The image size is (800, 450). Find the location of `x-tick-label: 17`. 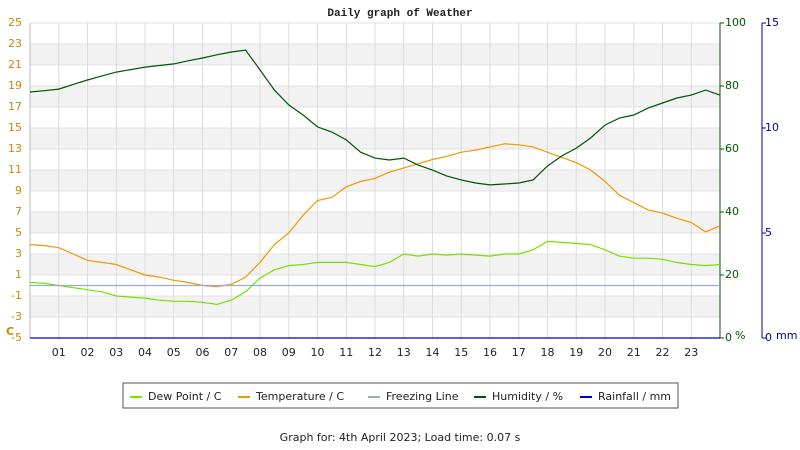

x-tick-label: 17 is located at coordinates (519, 352).